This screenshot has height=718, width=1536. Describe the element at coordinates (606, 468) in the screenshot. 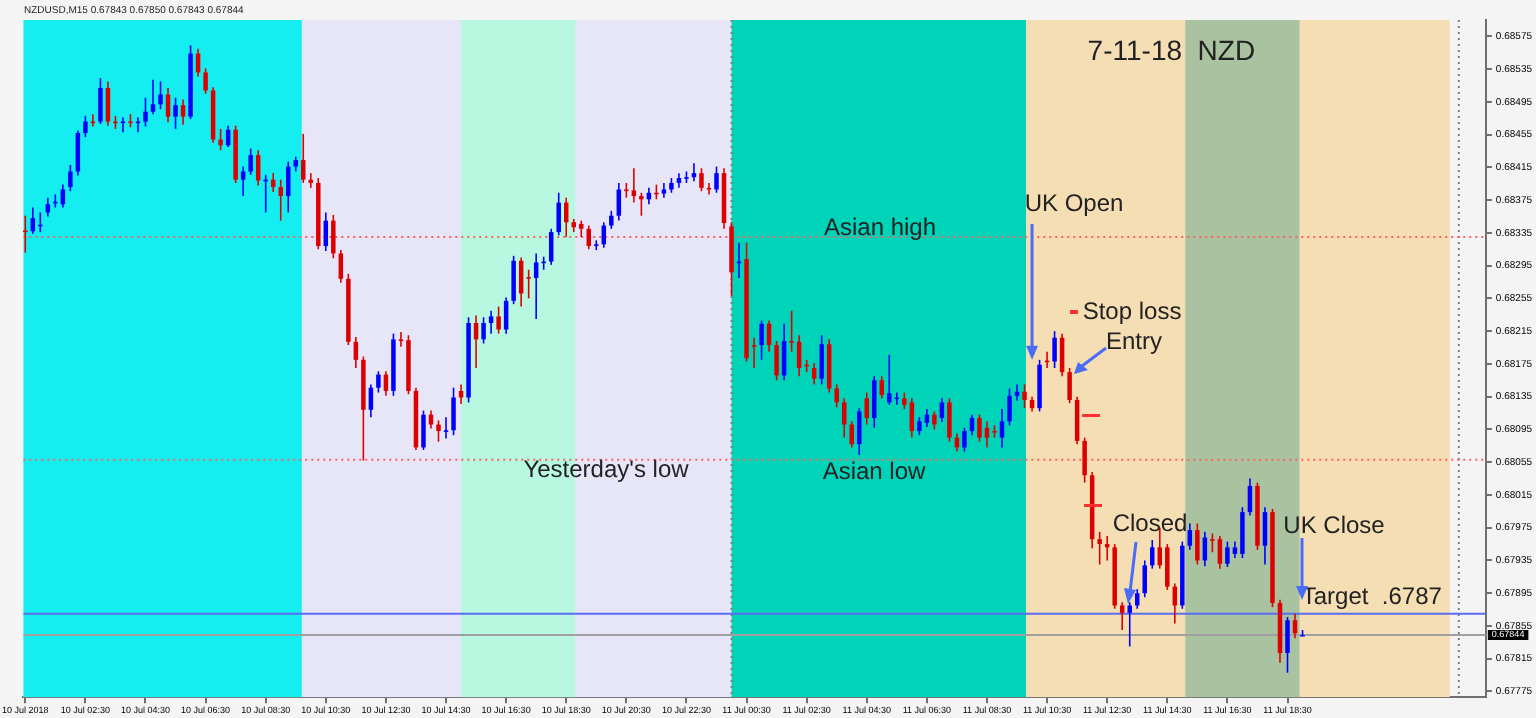

I see `annotation: Yesterday's low` at that location.